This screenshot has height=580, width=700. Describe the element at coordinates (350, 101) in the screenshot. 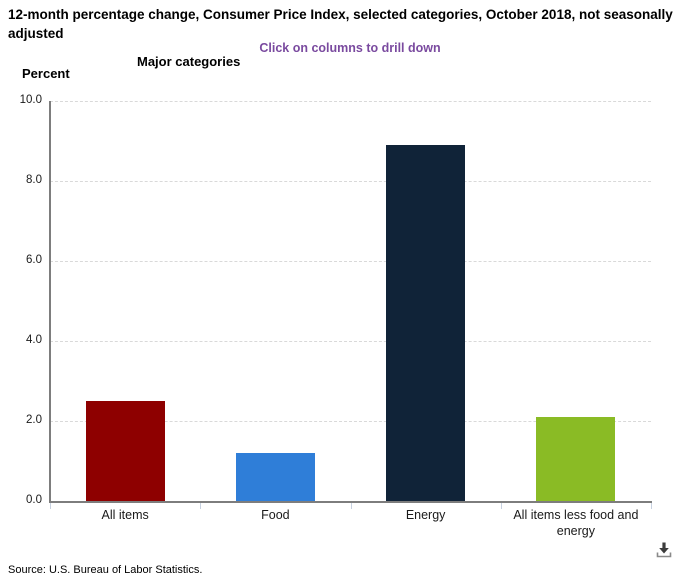

I see `gridline-10.0` at that location.